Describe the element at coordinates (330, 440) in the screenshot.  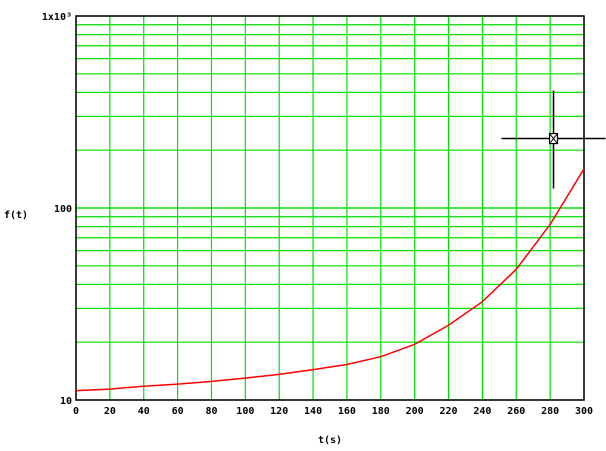
I see `x-axis-title: t(s)` at that location.